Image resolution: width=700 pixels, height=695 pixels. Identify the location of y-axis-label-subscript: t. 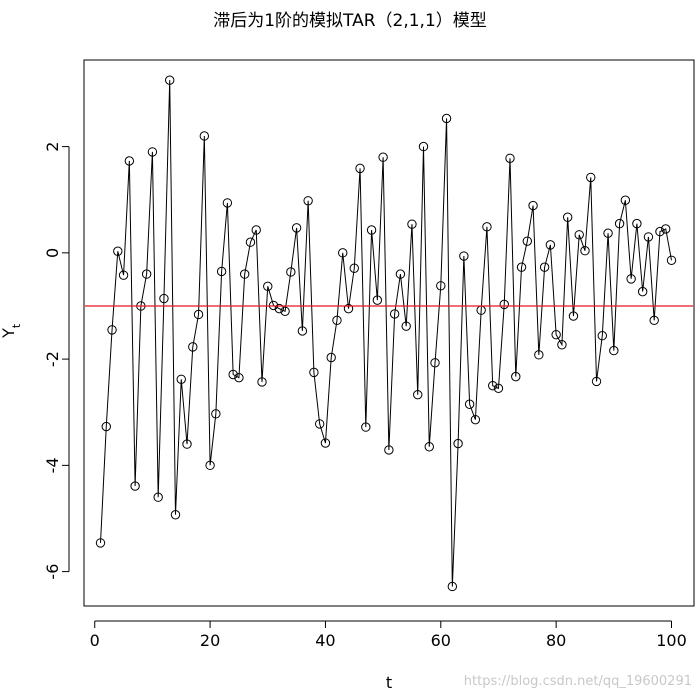
(16, 325).